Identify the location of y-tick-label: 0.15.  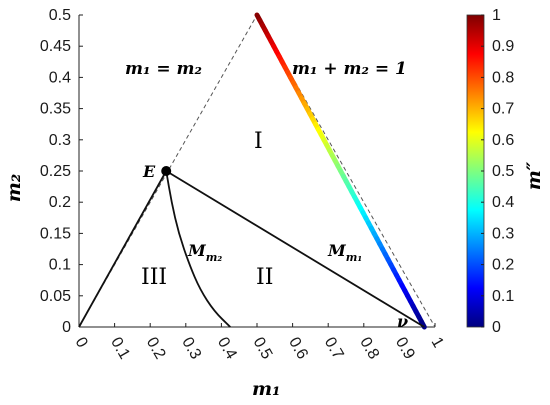
(55, 233).